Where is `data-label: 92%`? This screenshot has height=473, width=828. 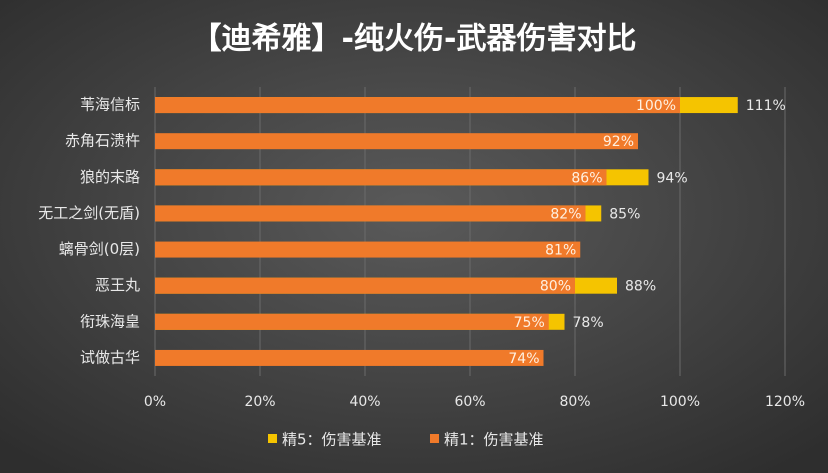
data-label: 92% is located at coordinates (618, 142).